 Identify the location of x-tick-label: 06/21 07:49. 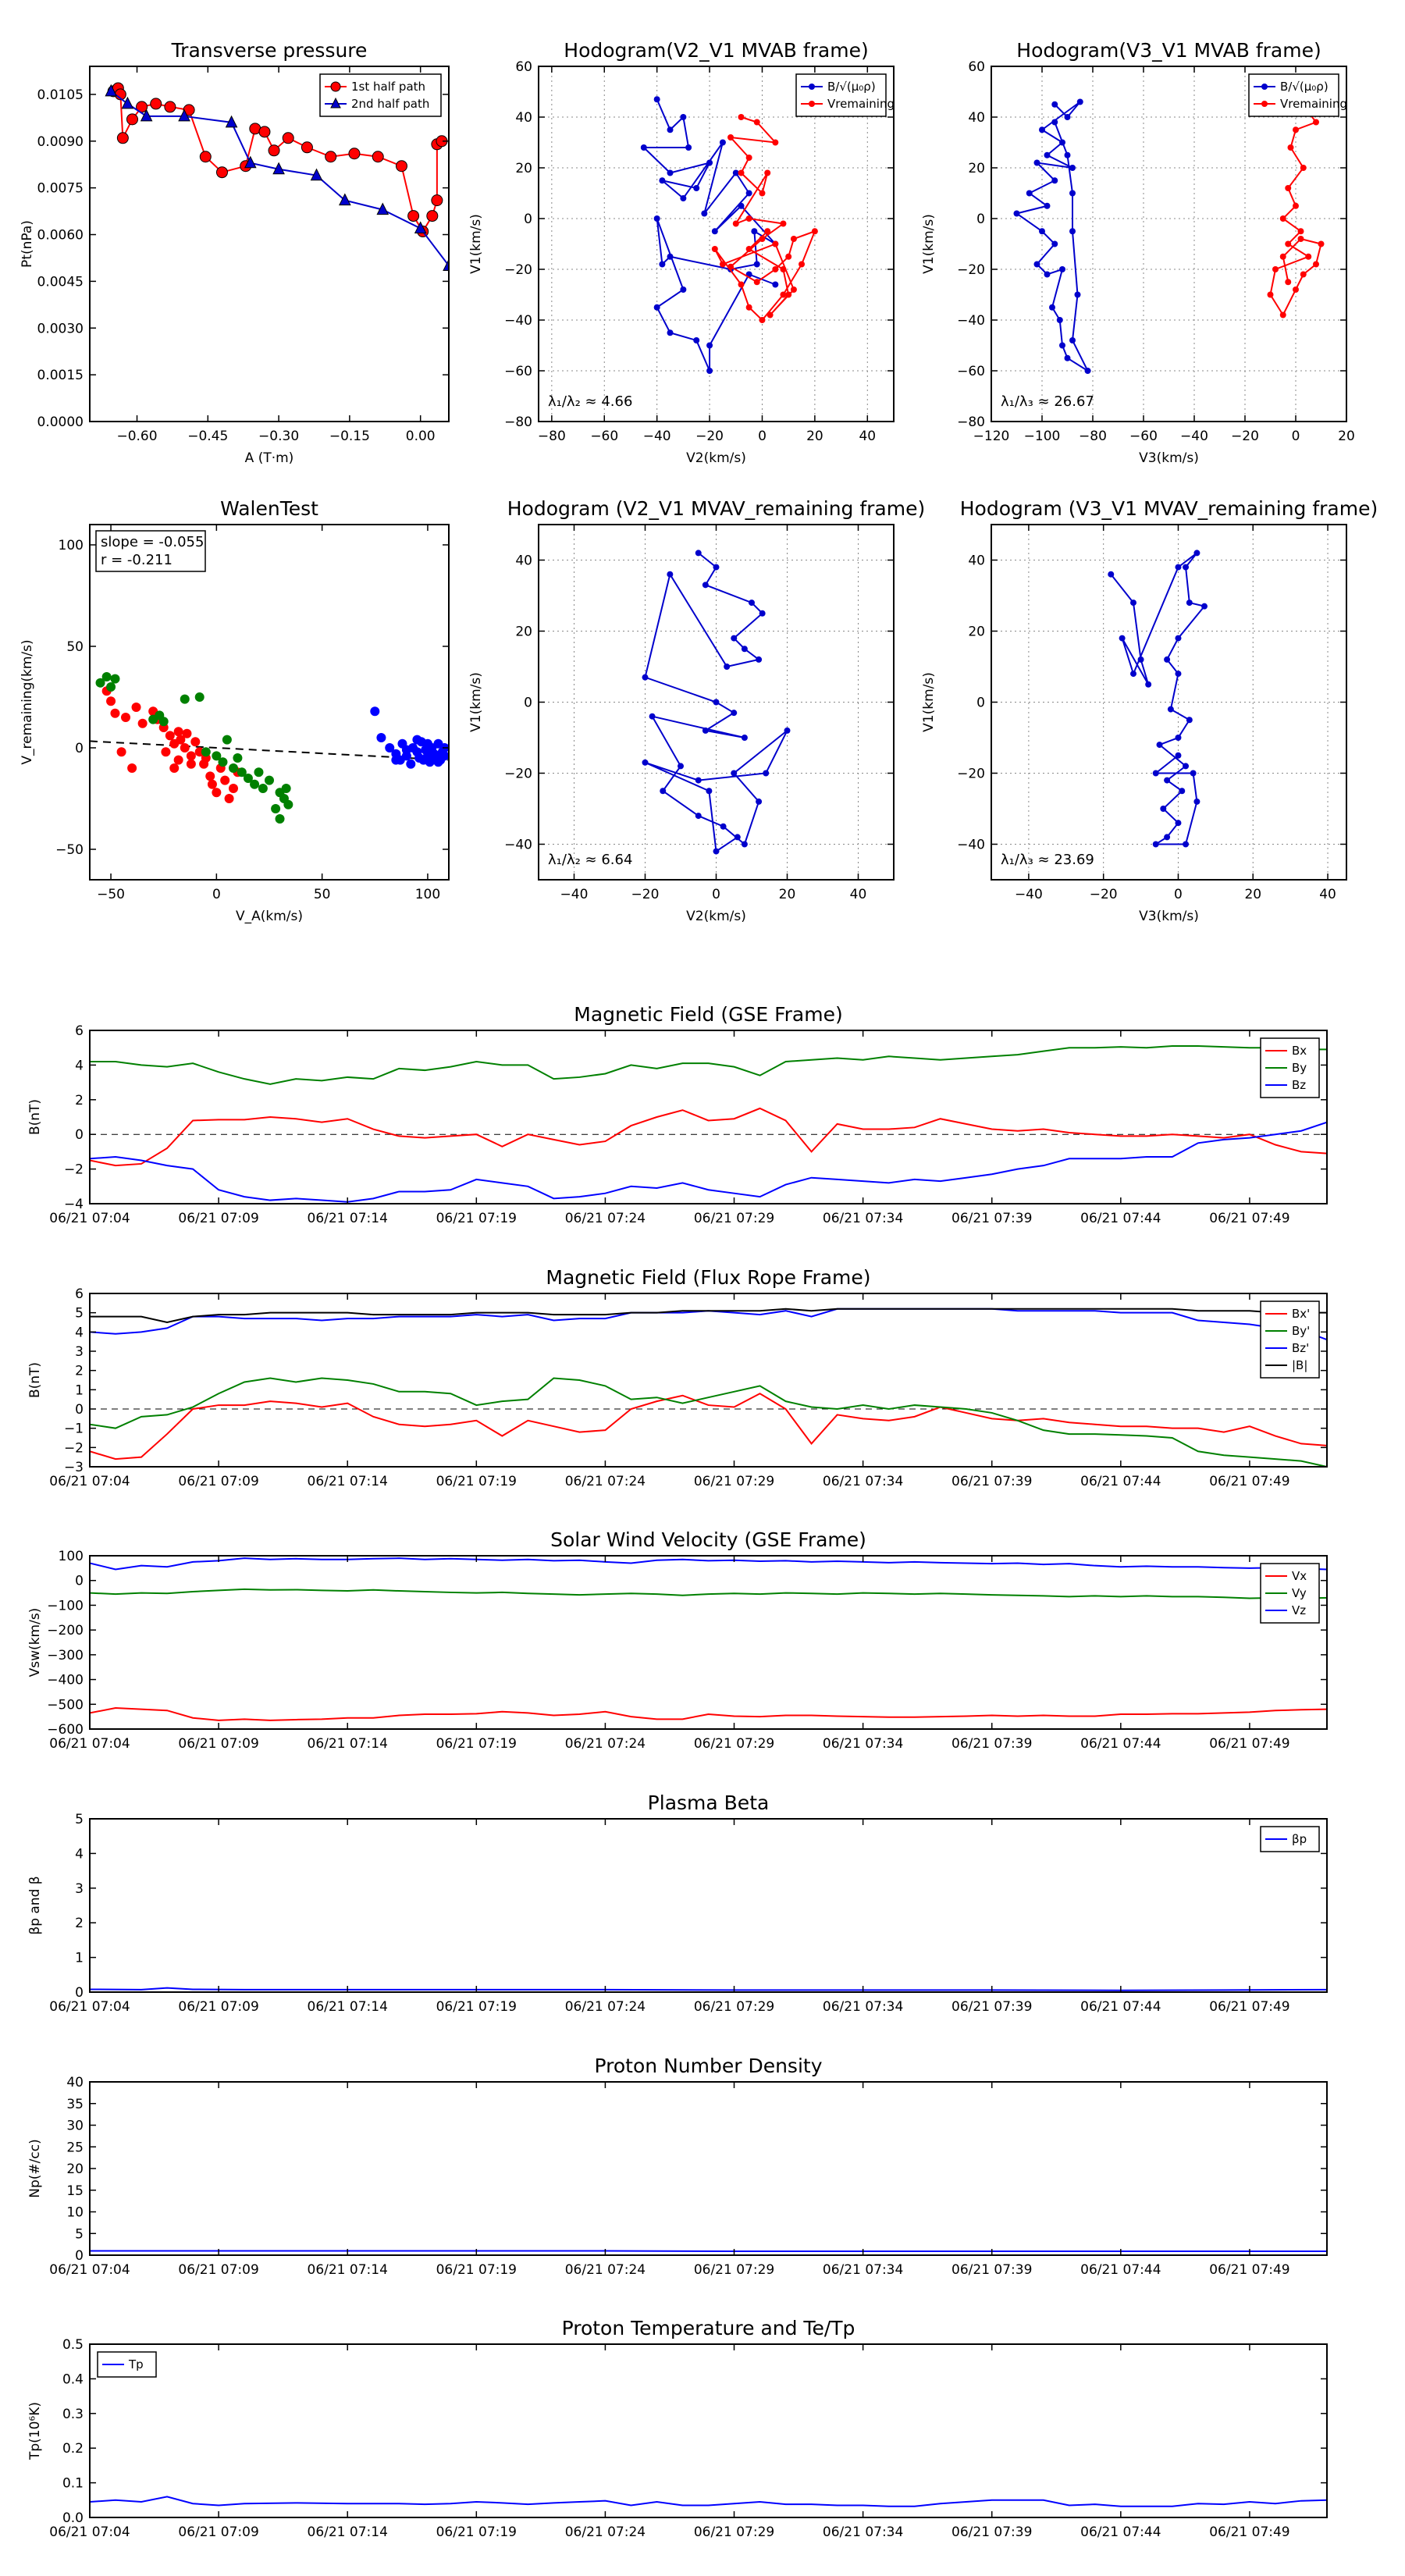
(1249, 2270).